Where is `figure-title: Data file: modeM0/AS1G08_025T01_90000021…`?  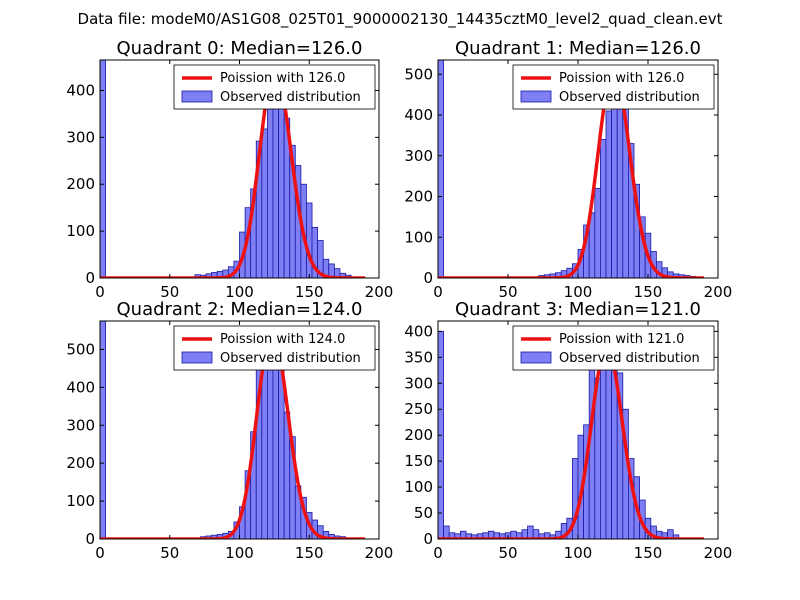 figure-title: Data file: modeM0/AS1G08_025T01_90000021… is located at coordinates (400, 19).